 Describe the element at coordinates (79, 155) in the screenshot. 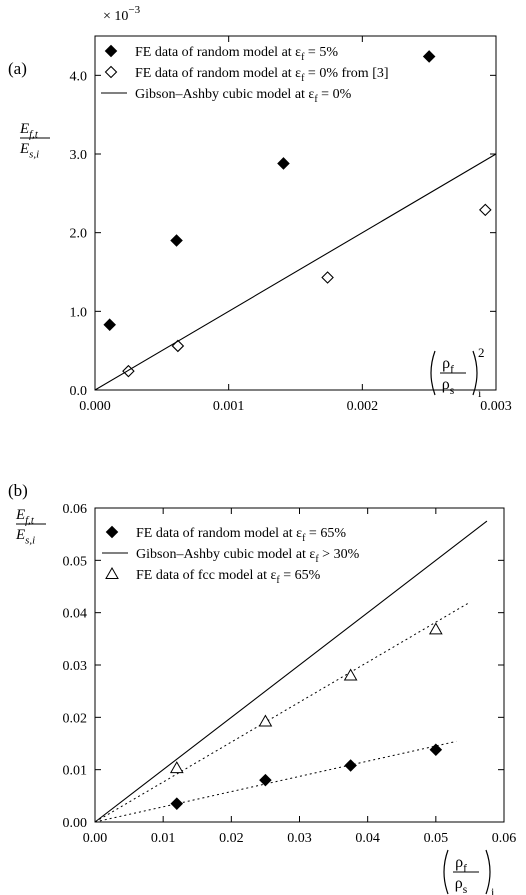

I see `y-tick-label: 3.0` at that location.